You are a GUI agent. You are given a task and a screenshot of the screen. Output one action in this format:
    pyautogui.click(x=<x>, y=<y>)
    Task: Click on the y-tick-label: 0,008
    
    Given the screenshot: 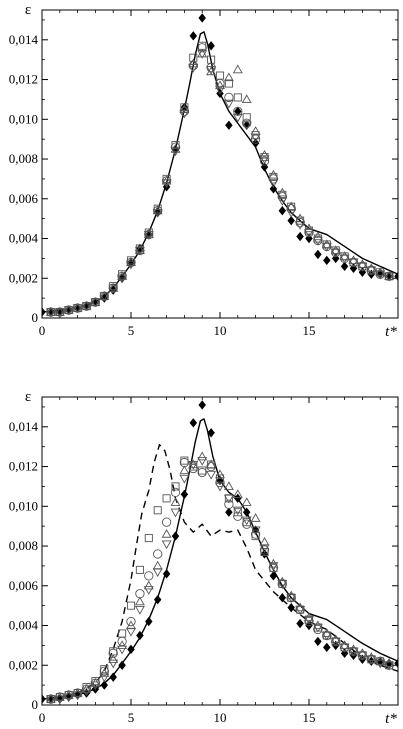 What is the action you would take?
    pyautogui.click(x=23, y=545)
    